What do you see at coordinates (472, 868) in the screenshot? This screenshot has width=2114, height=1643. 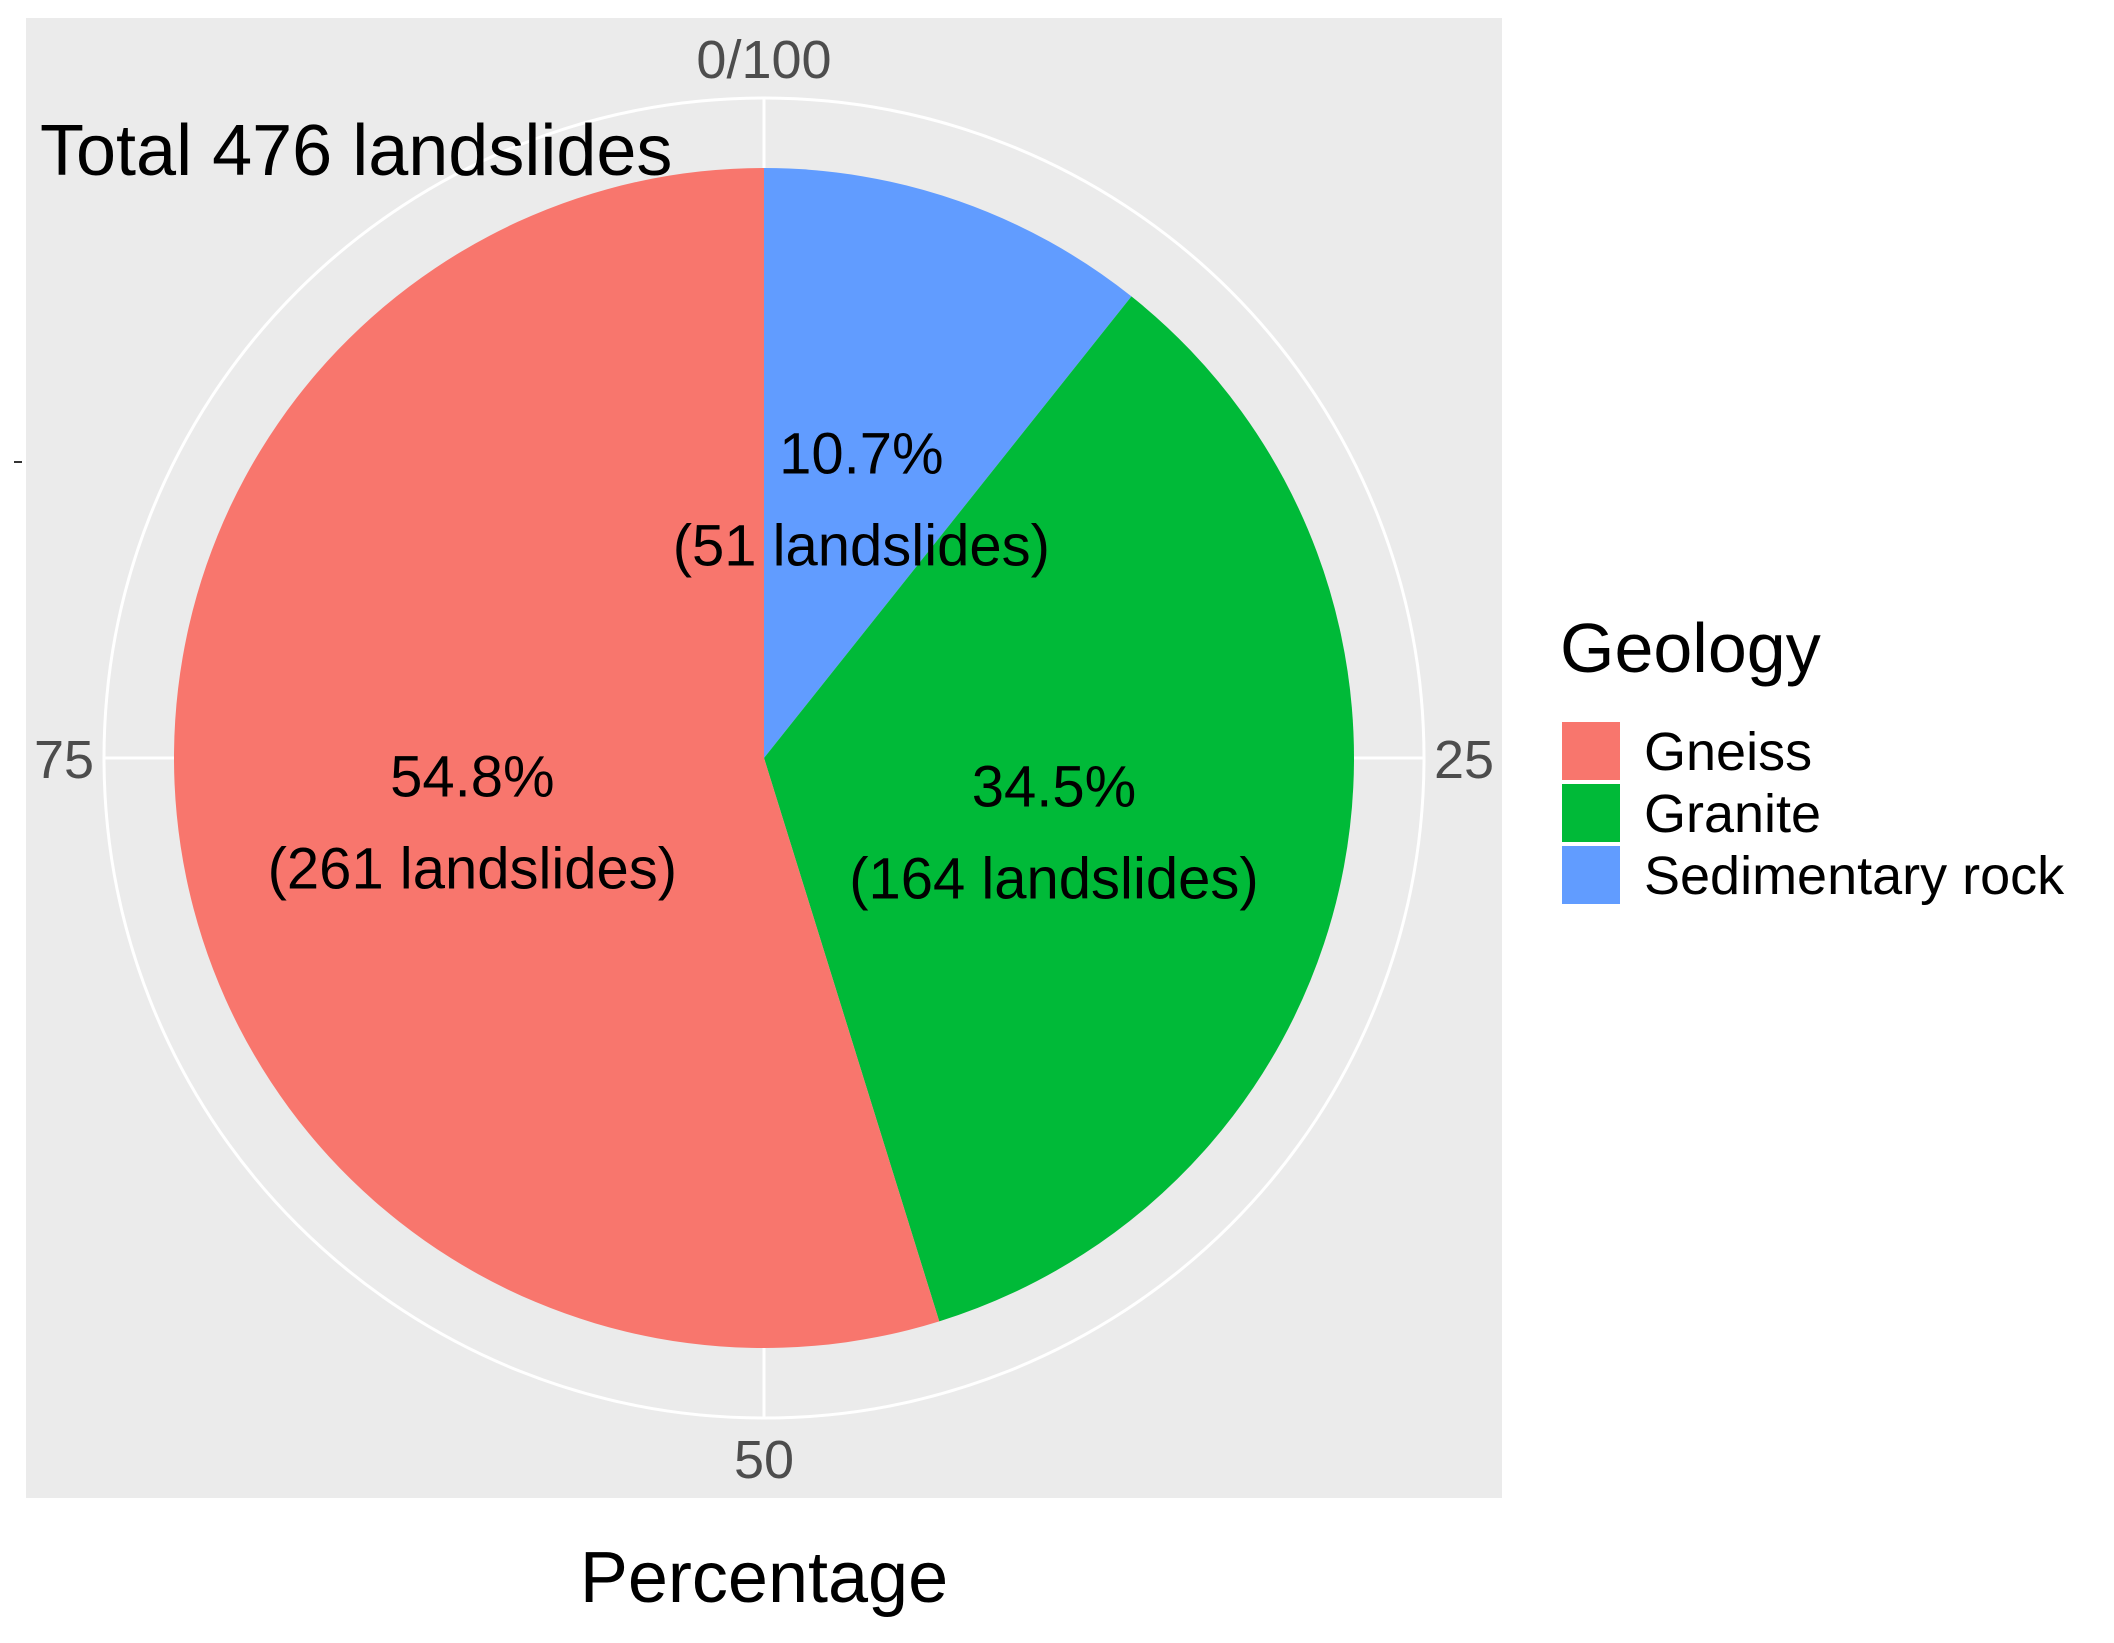 I see `slice-label-count: (261 landslides)` at bounding box center [472, 868].